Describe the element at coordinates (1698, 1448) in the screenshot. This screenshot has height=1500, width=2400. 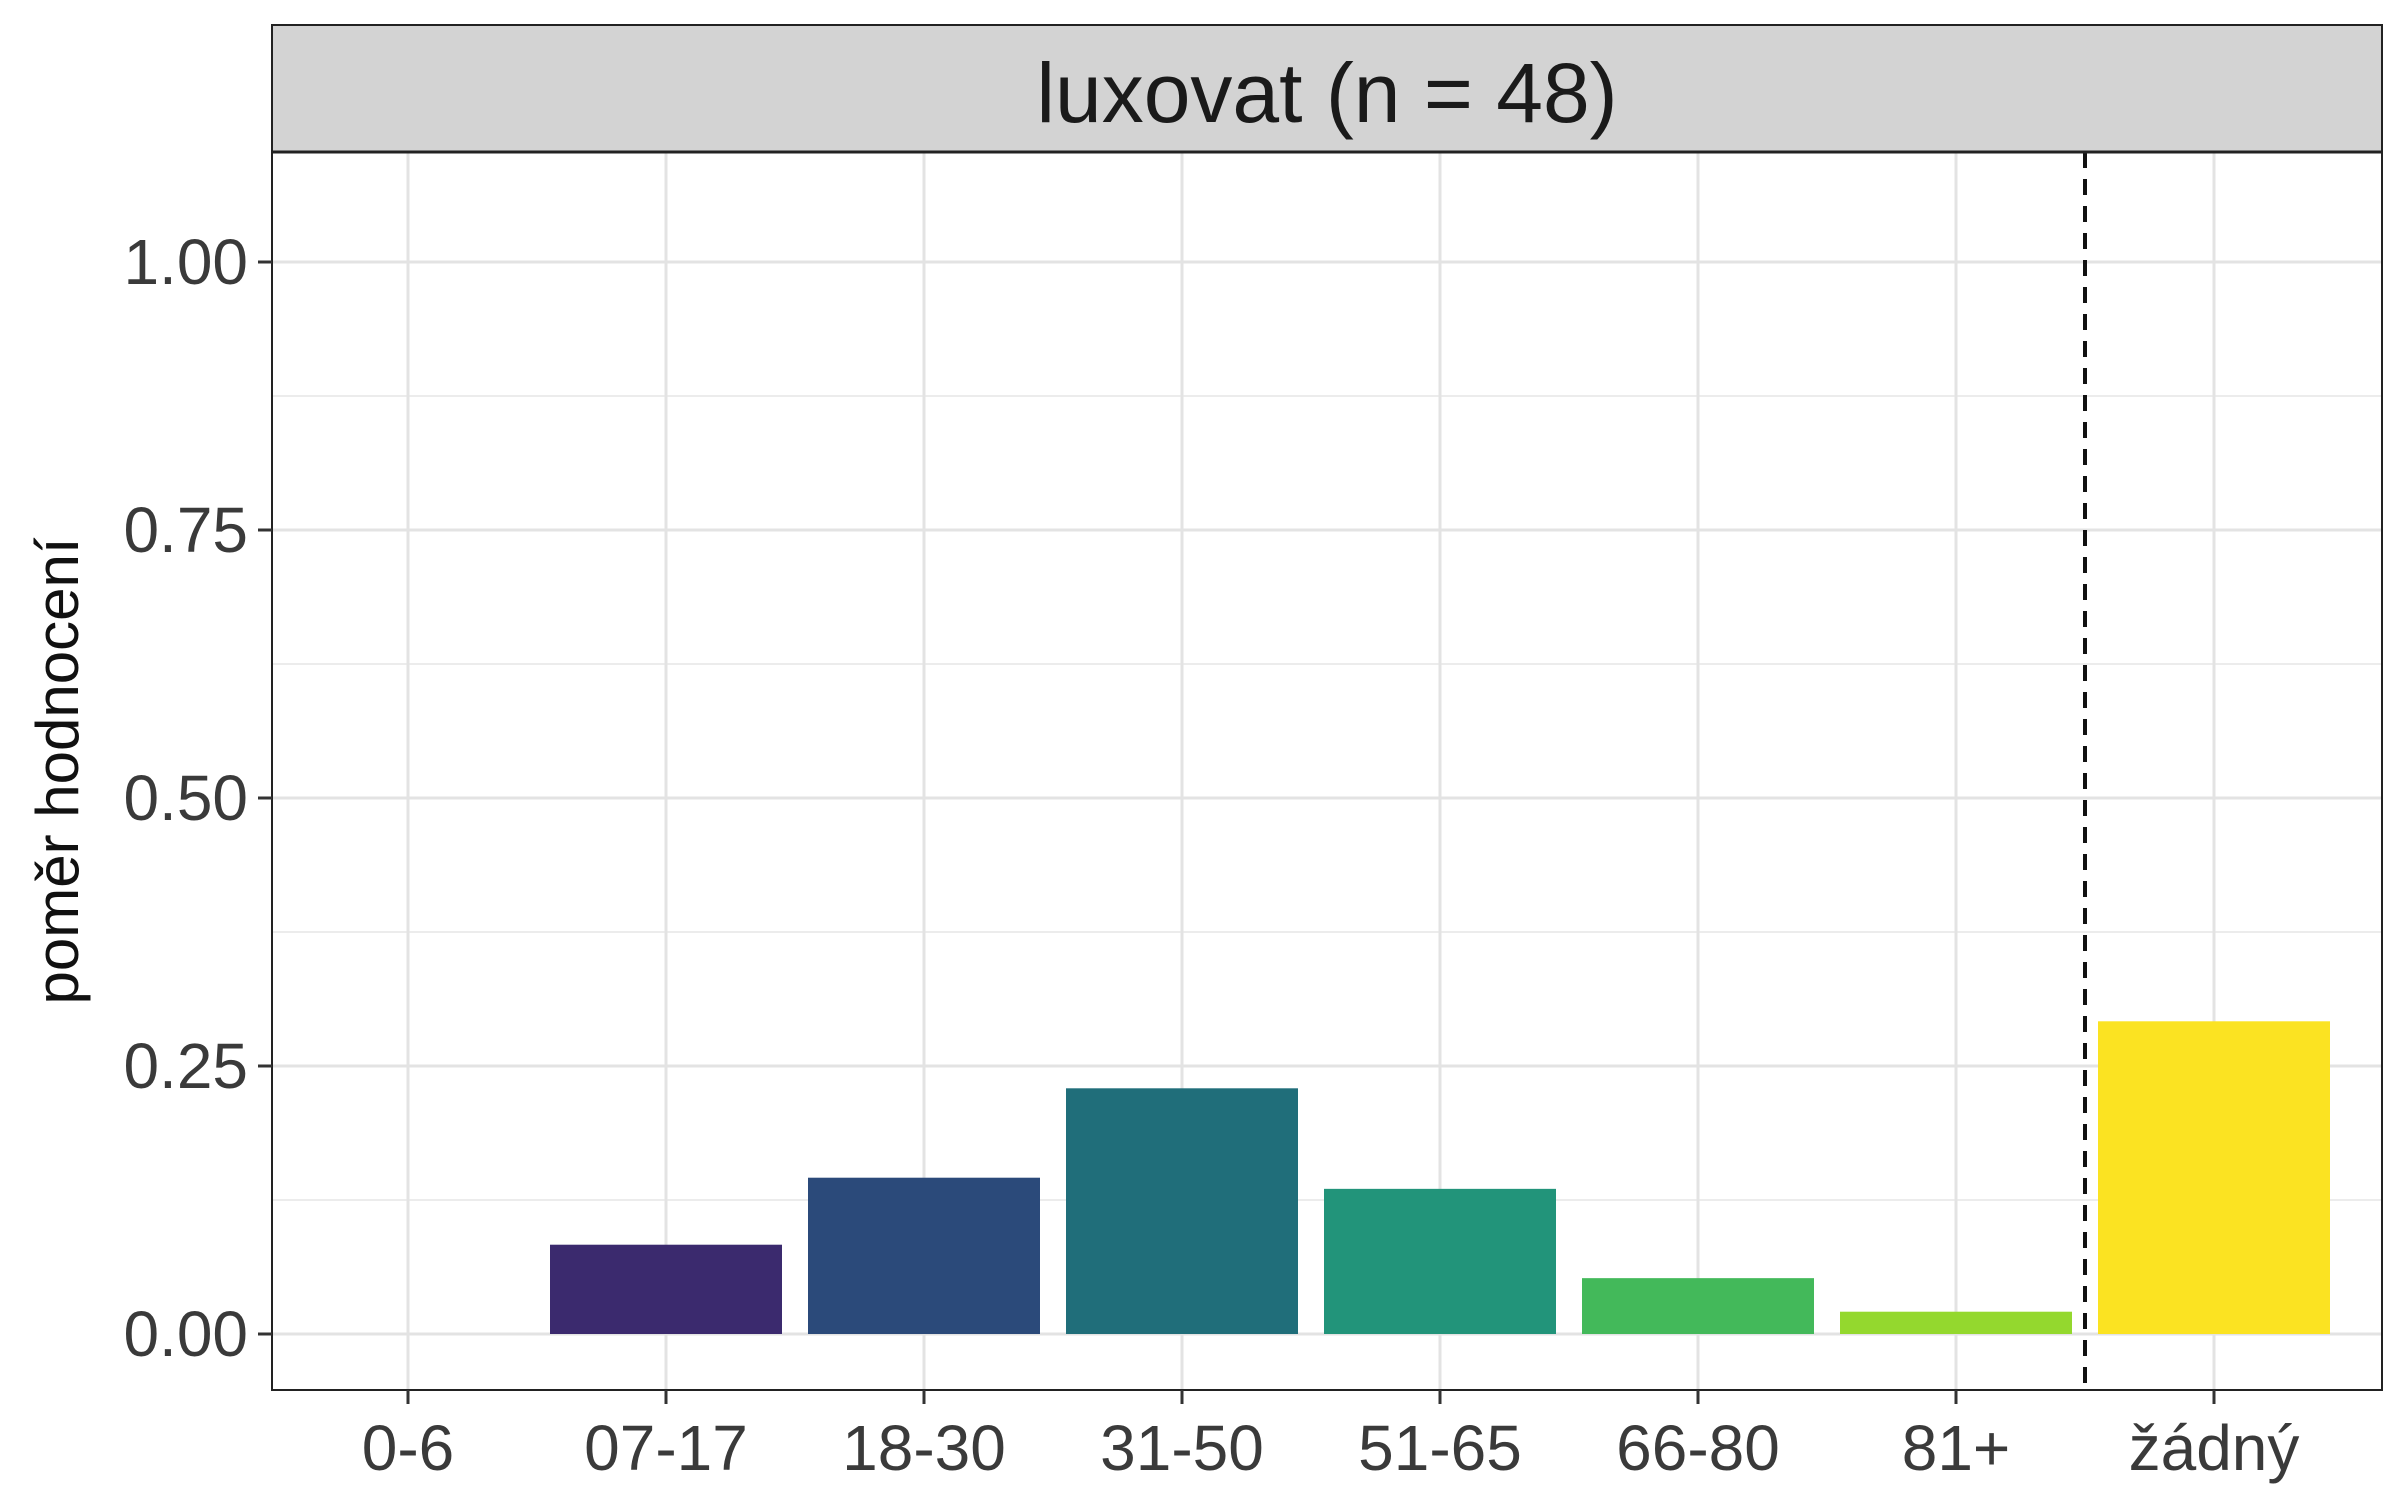
I see `x-tick-label: 66-80` at that location.